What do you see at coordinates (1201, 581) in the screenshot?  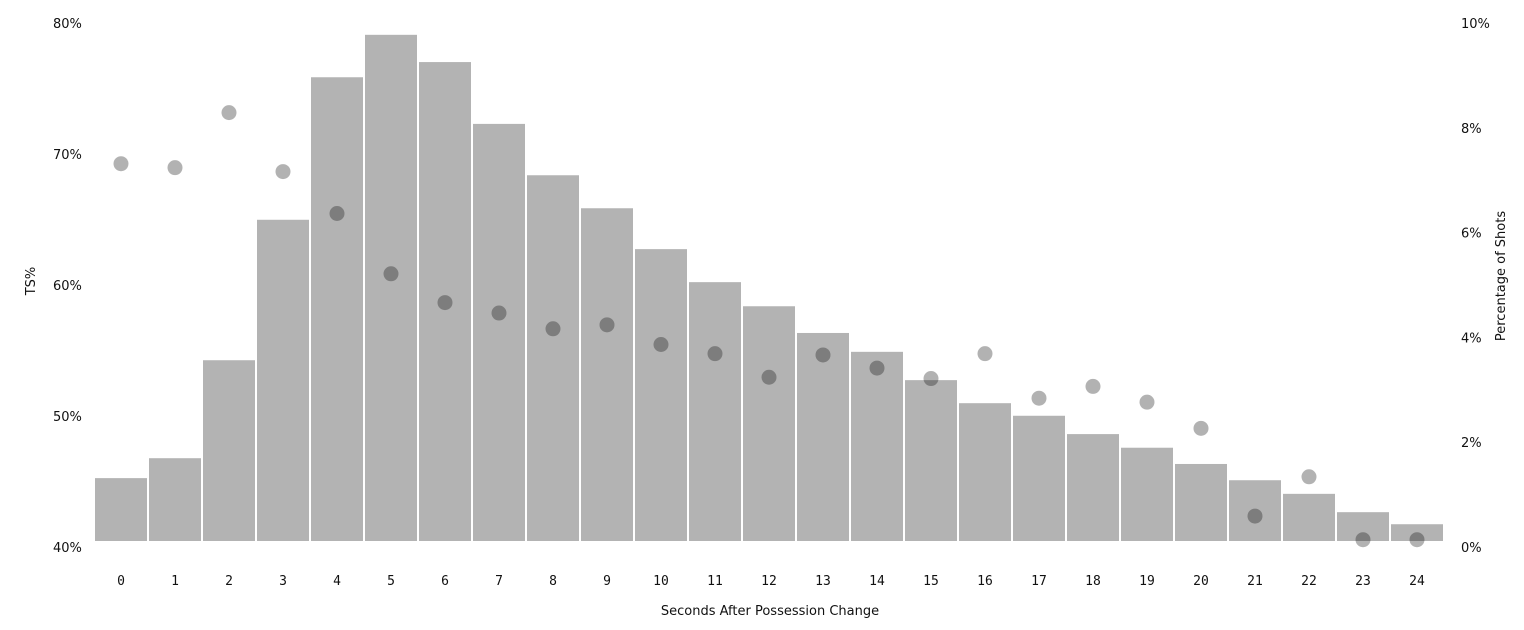 I see `x-tick-label: 20` at bounding box center [1201, 581].